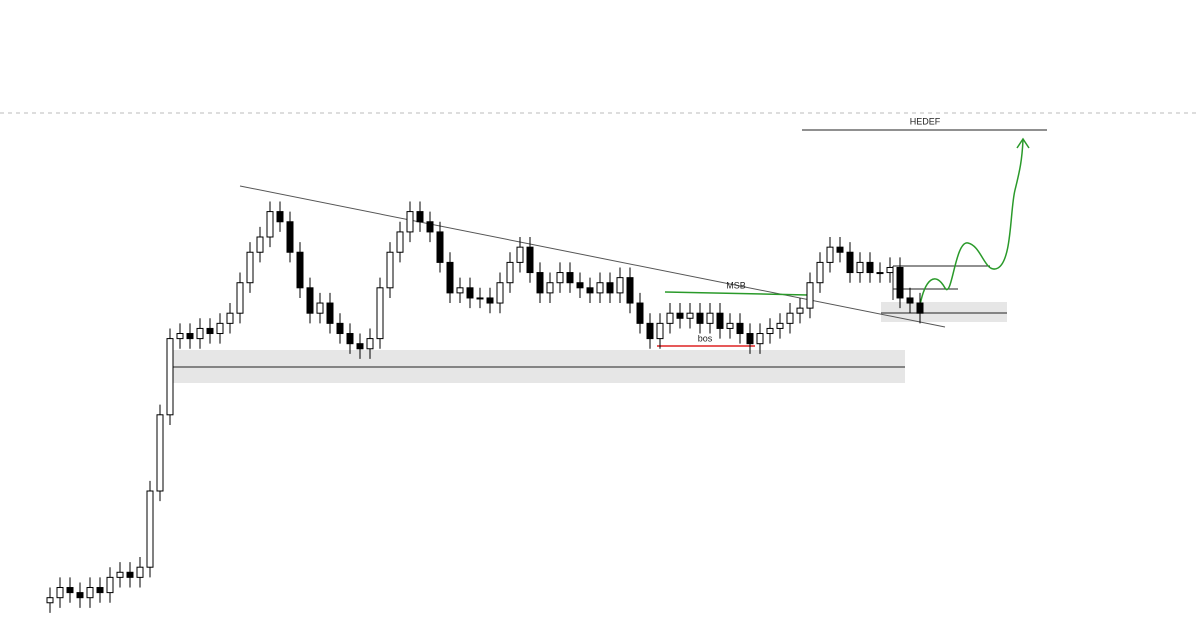  What do you see at coordinates (944, 312) in the screenshot?
I see `zone` at bounding box center [944, 312].